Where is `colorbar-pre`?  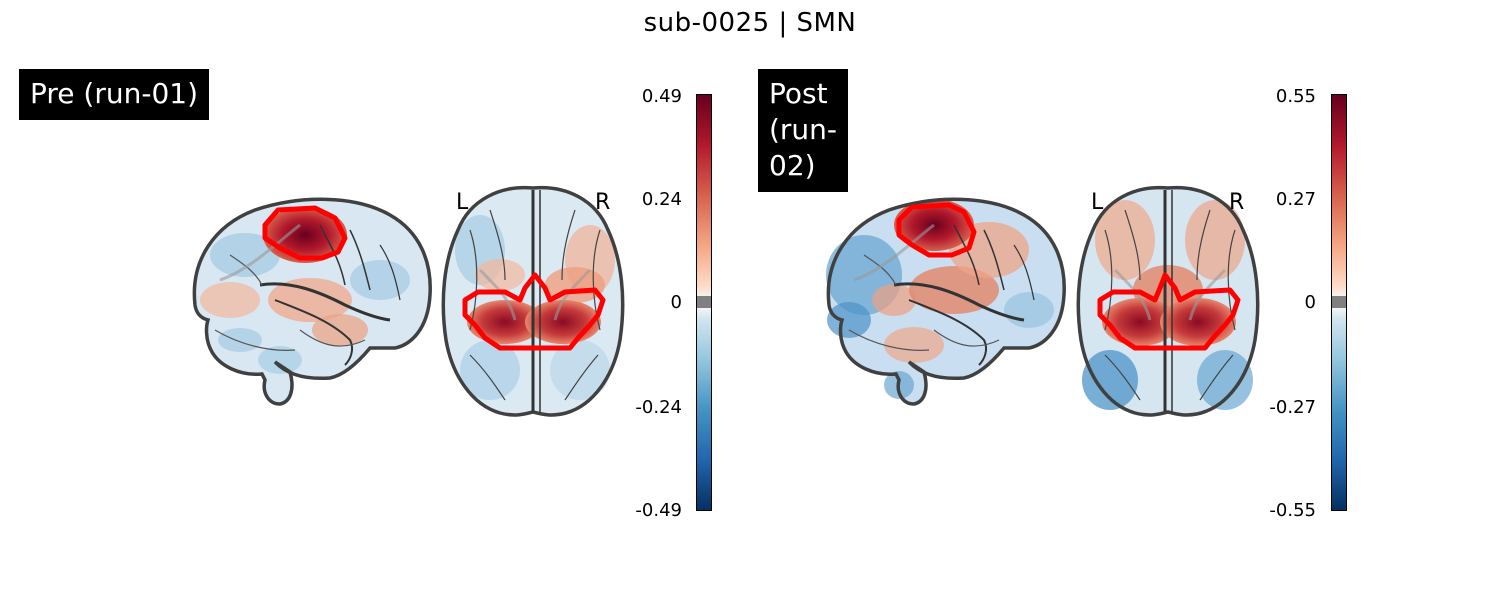
colorbar-pre is located at coordinates (704, 302).